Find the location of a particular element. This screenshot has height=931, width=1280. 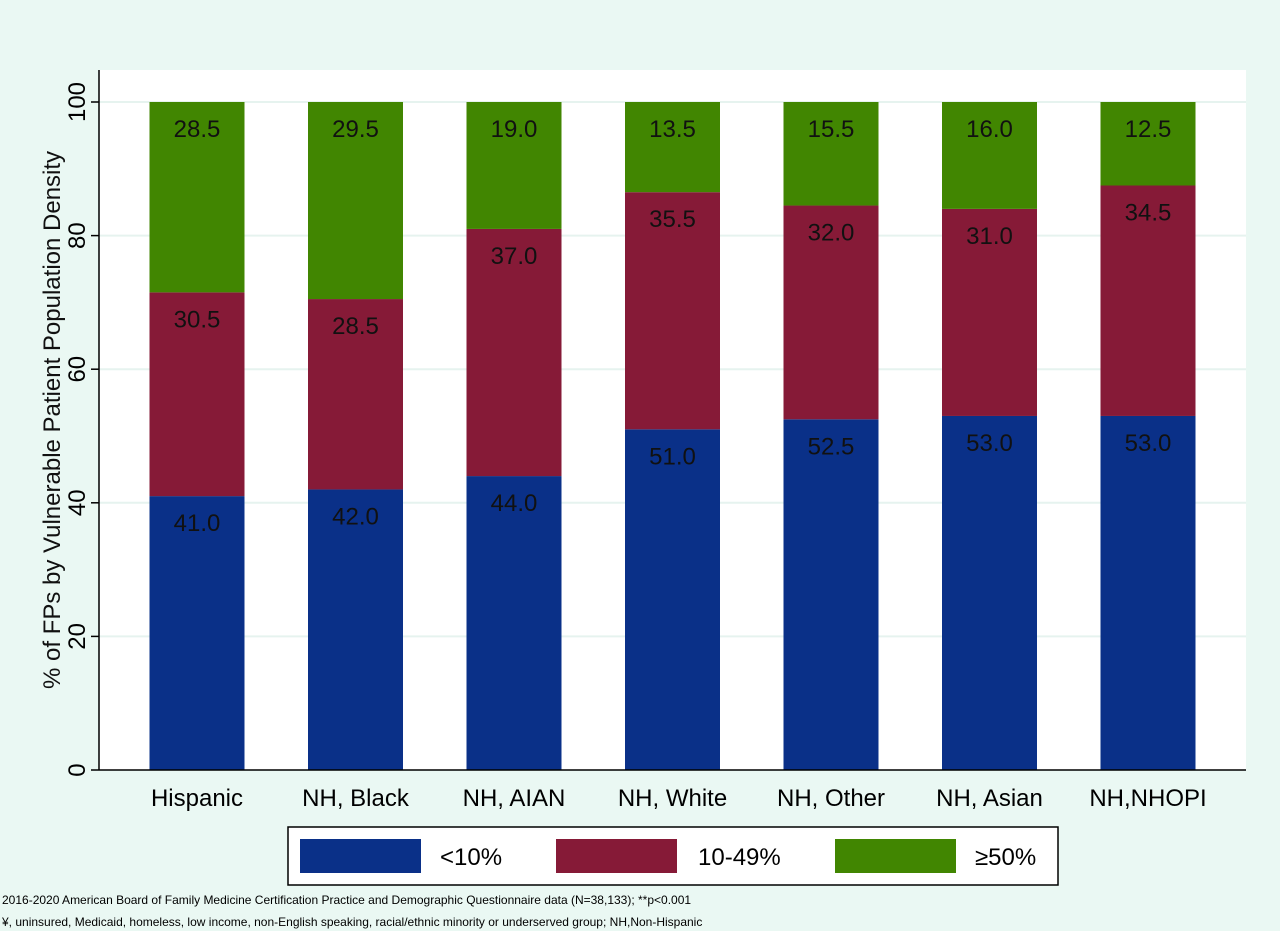

data-label: 41.0 is located at coordinates (197, 523).